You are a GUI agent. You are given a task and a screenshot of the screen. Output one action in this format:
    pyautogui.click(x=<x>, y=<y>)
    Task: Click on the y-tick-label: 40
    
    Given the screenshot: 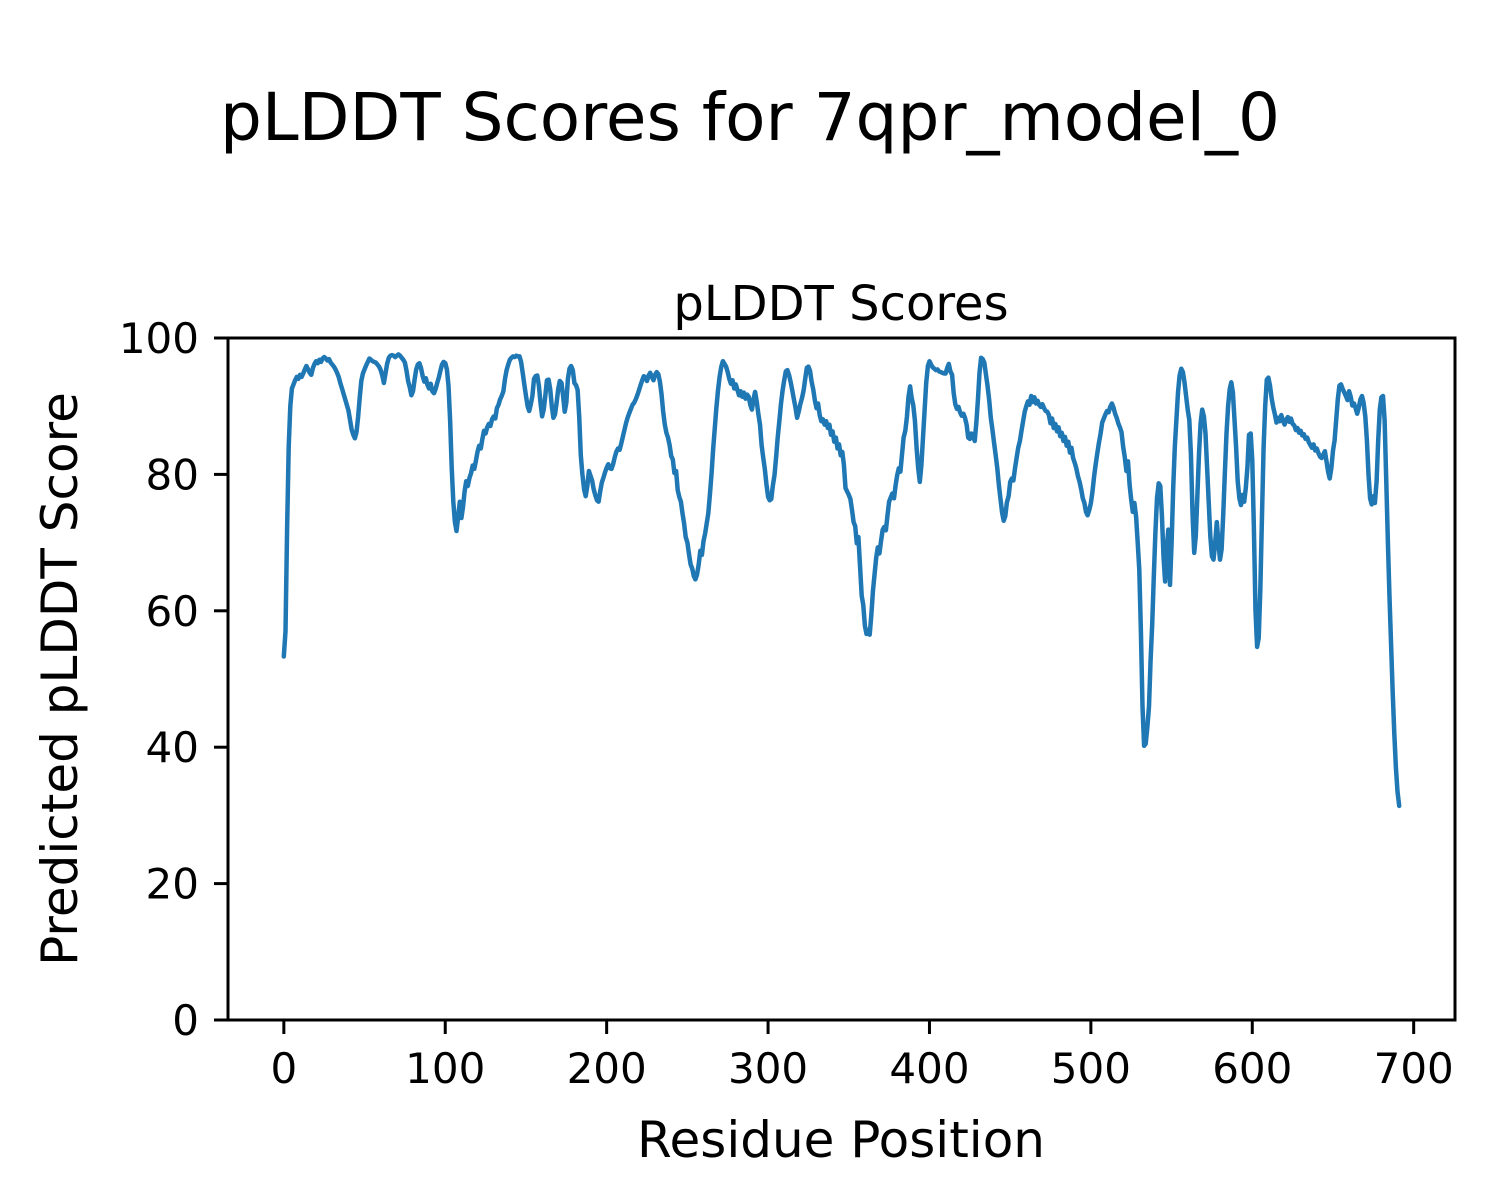 What is the action you would take?
    pyautogui.click(x=172, y=747)
    